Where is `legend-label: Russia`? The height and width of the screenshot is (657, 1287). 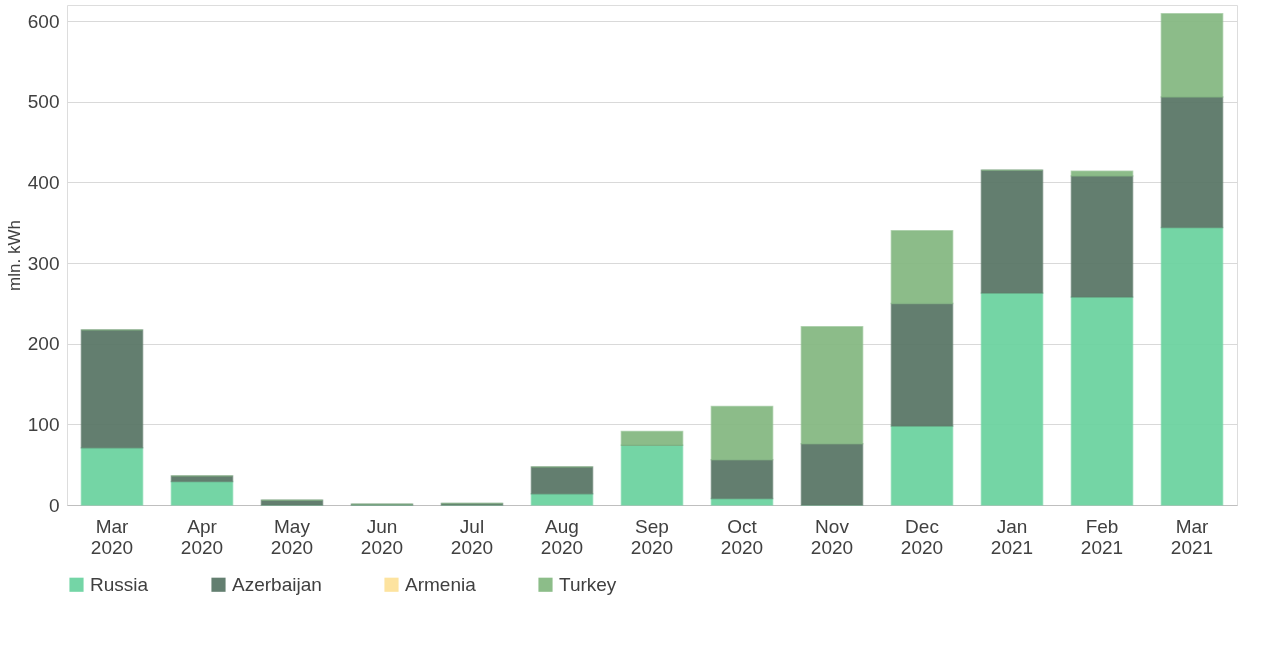
legend-label: Russia is located at coordinates (119, 584).